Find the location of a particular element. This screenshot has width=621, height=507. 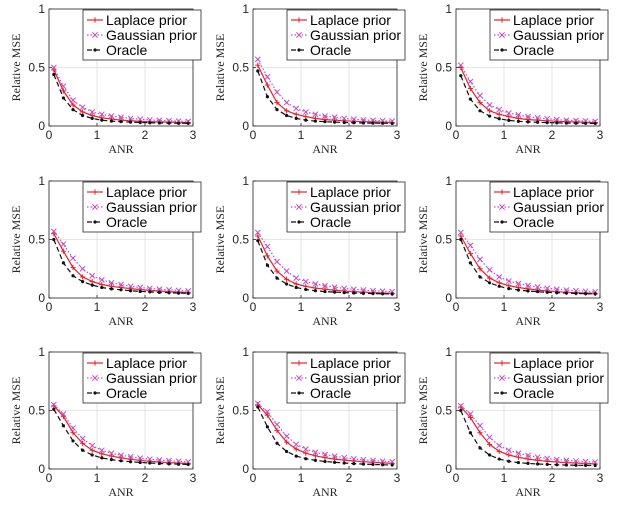

x-axis-label: ANR is located at coordinates (120, 321).